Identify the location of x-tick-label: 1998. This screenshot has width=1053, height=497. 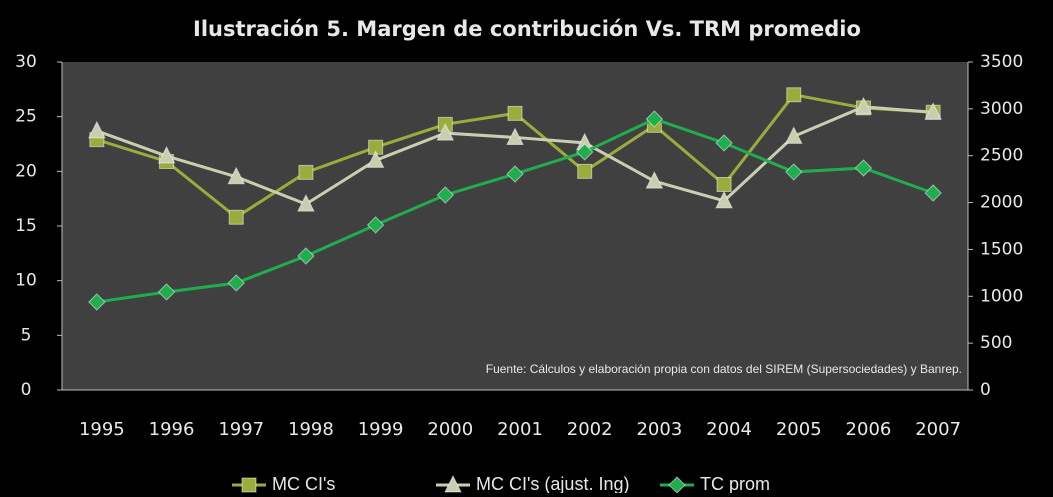
(311, 429).